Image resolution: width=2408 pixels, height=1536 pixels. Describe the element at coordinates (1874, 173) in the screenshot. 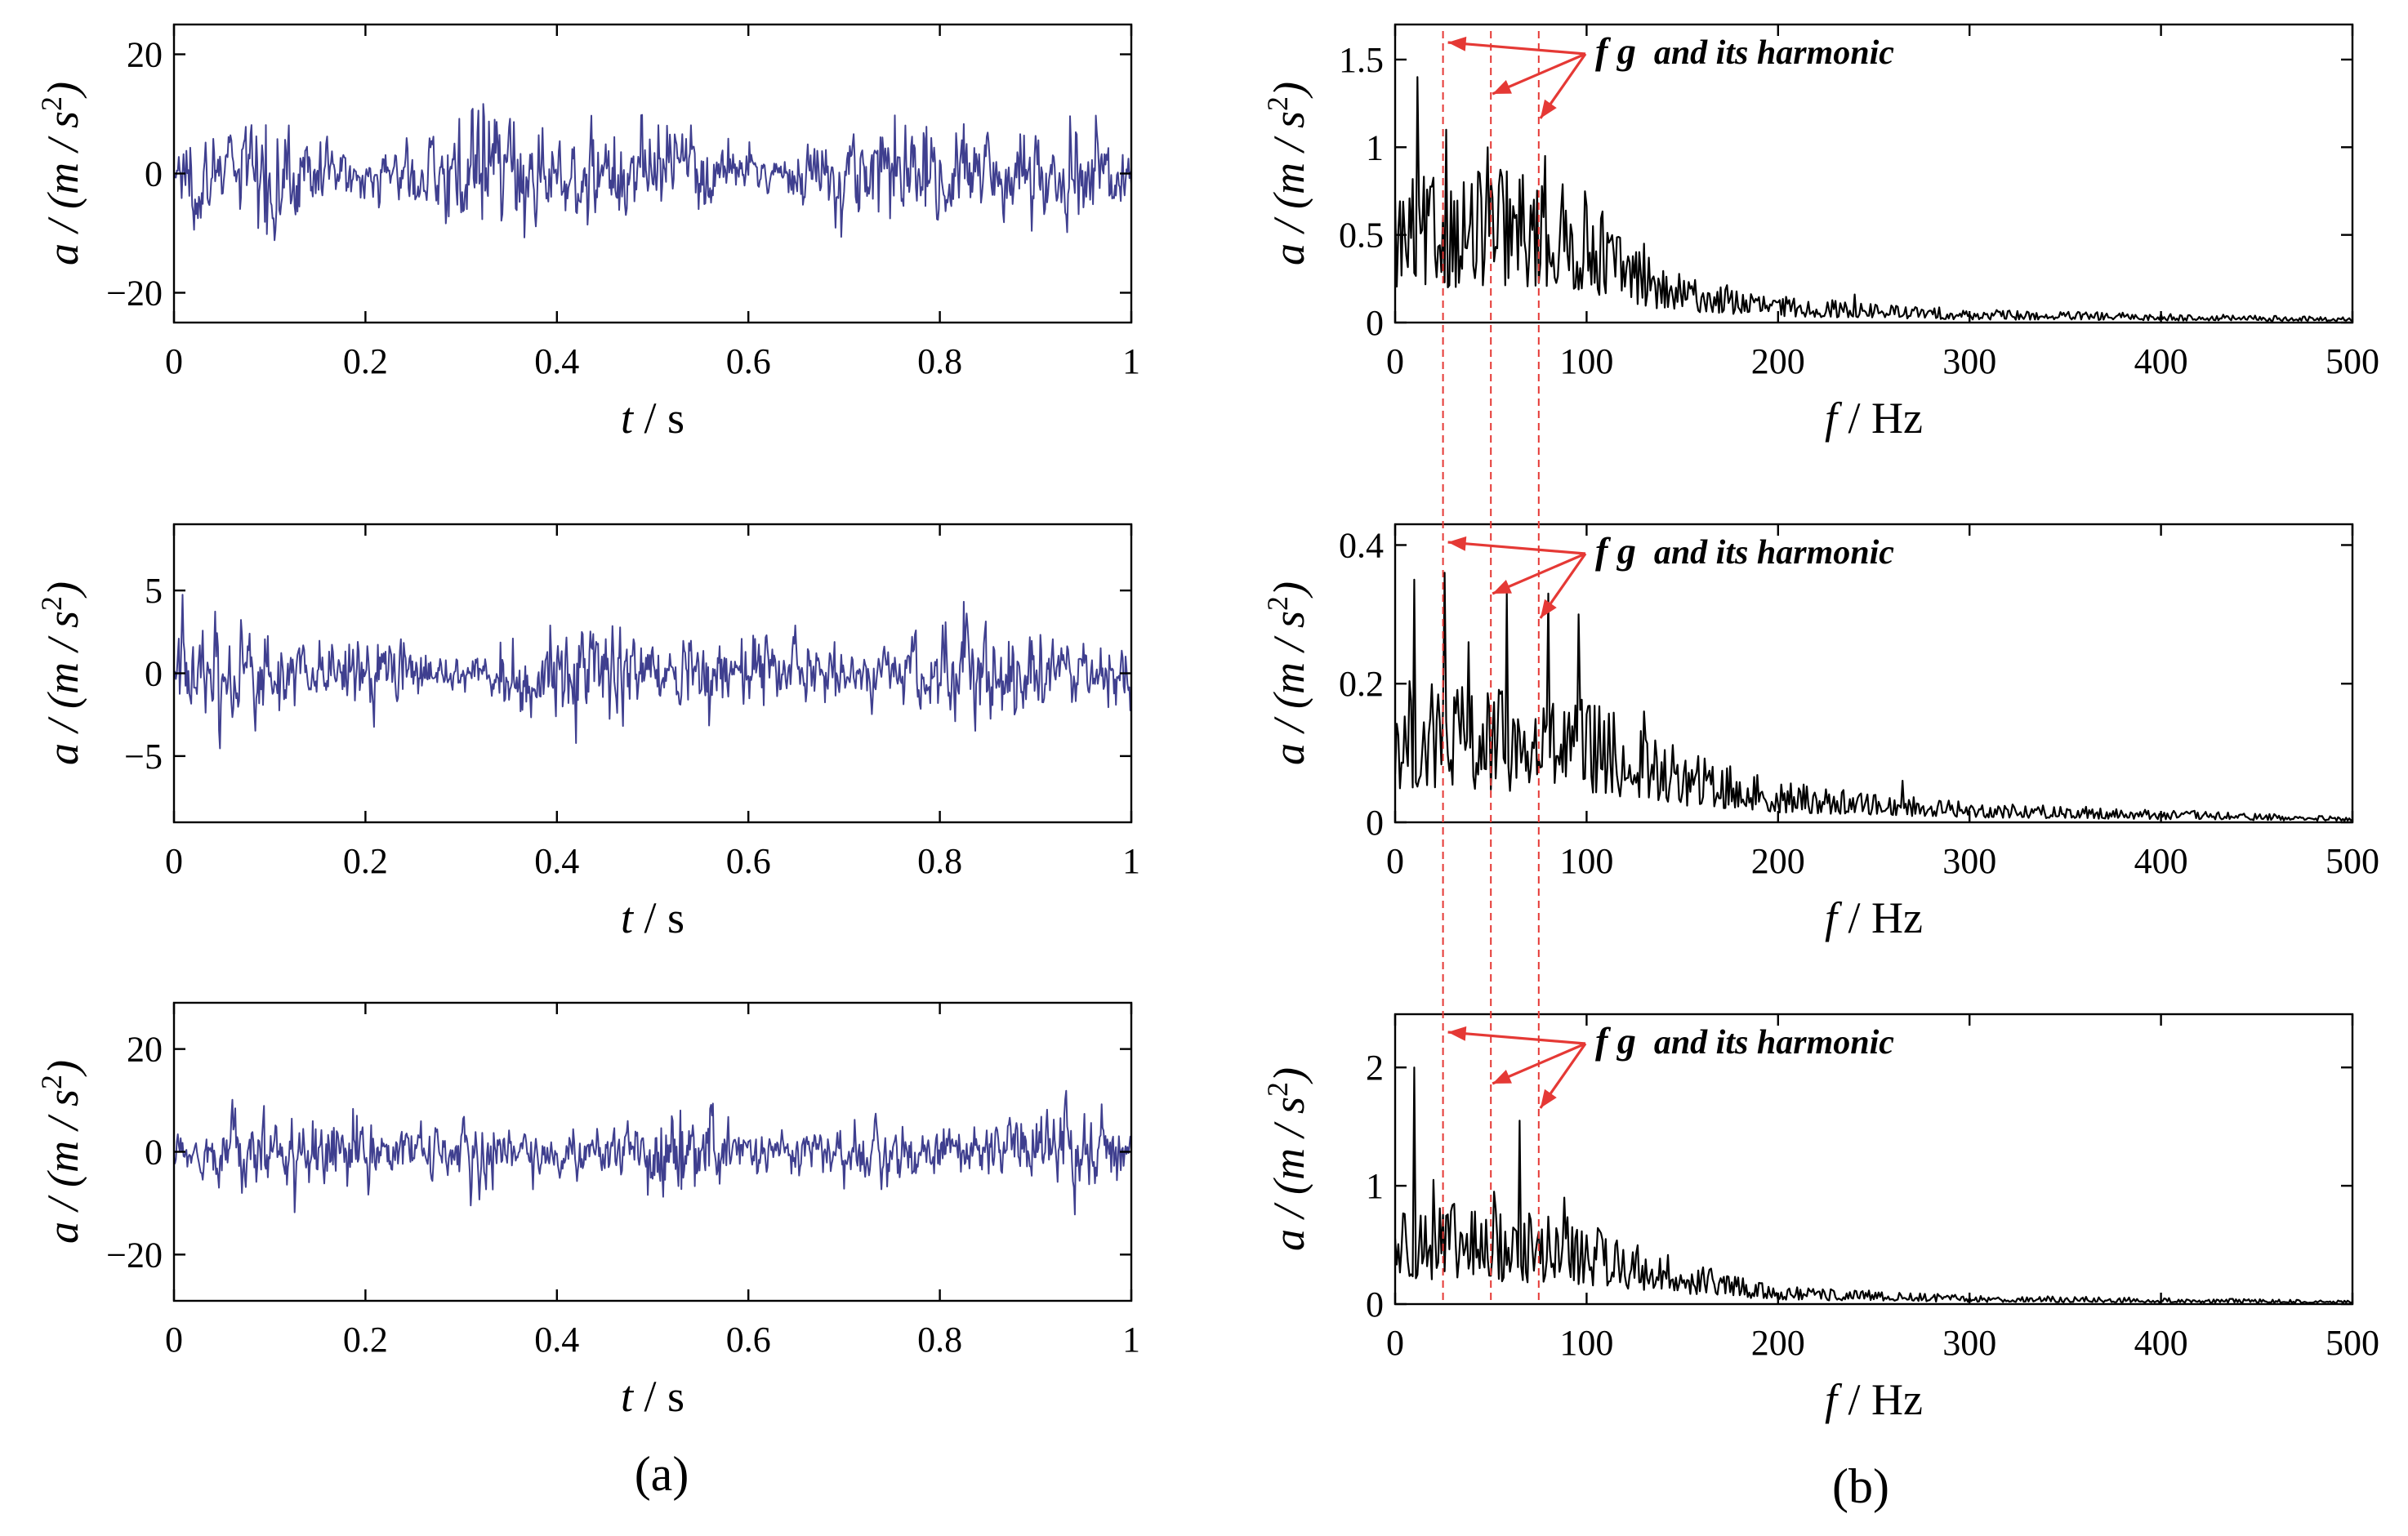

I see `plot-frame` at that location.